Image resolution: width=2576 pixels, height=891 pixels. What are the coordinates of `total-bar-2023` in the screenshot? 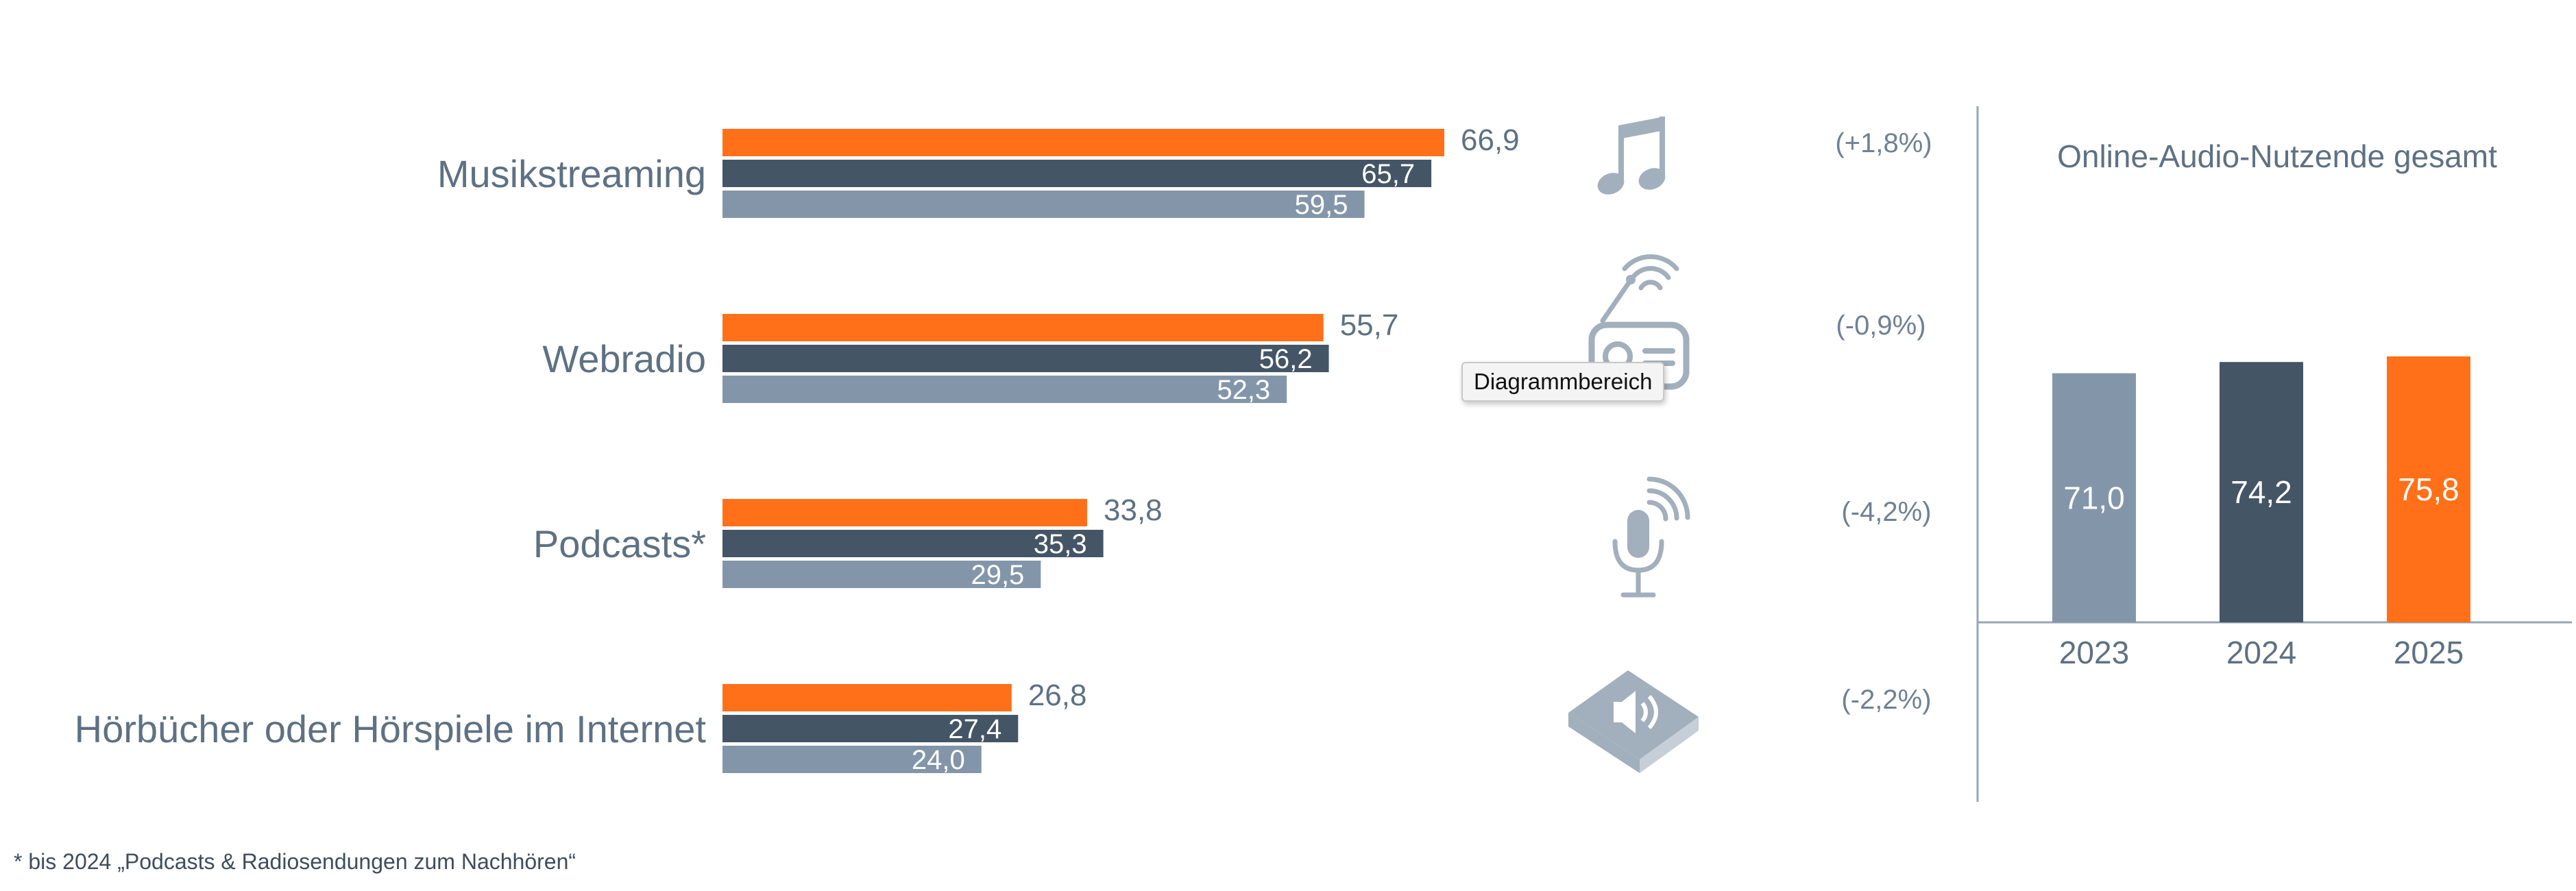 It's located at (2094, 497).